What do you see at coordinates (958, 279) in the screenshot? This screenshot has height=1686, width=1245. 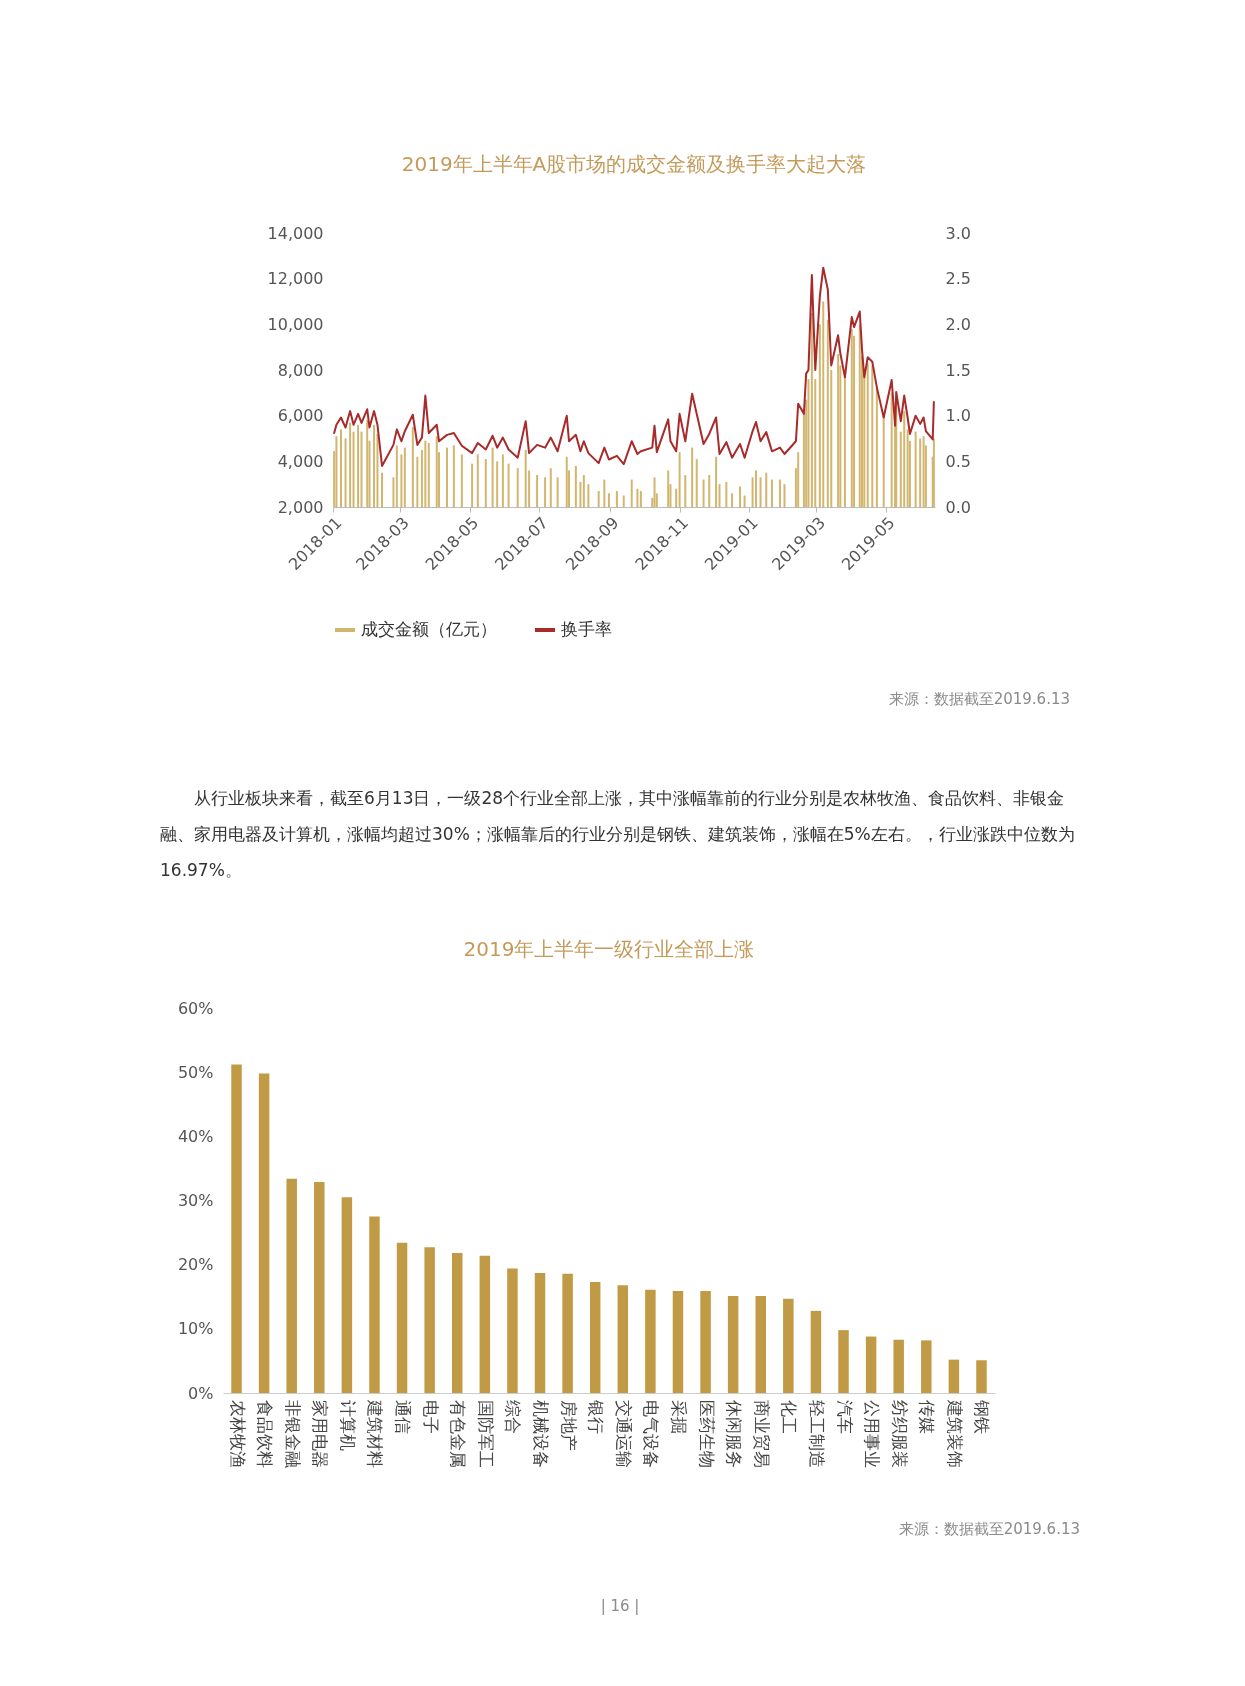 I see `y2-tick-label: 2.5` at bounding box center [958, 279].